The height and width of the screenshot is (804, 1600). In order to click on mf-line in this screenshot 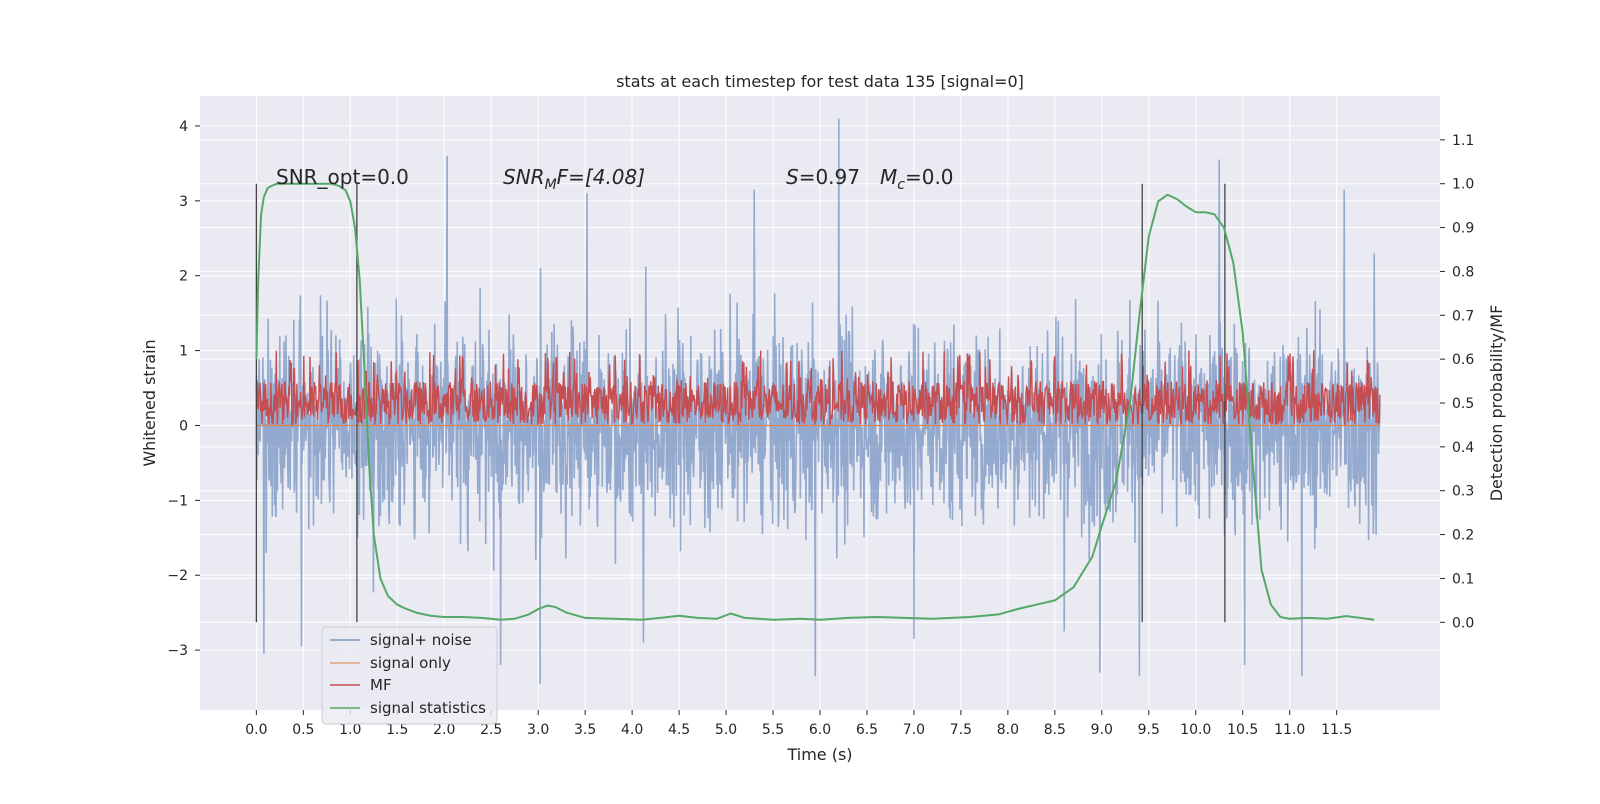, I will do `click(818, 389)`.